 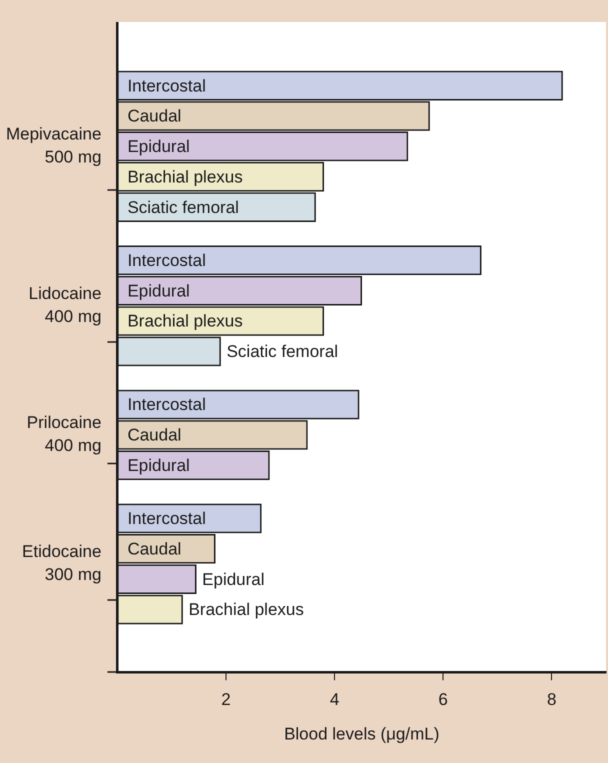 I want to click on y-tick-label: Lidocaine 400 mg, so click(x=65, y=305).